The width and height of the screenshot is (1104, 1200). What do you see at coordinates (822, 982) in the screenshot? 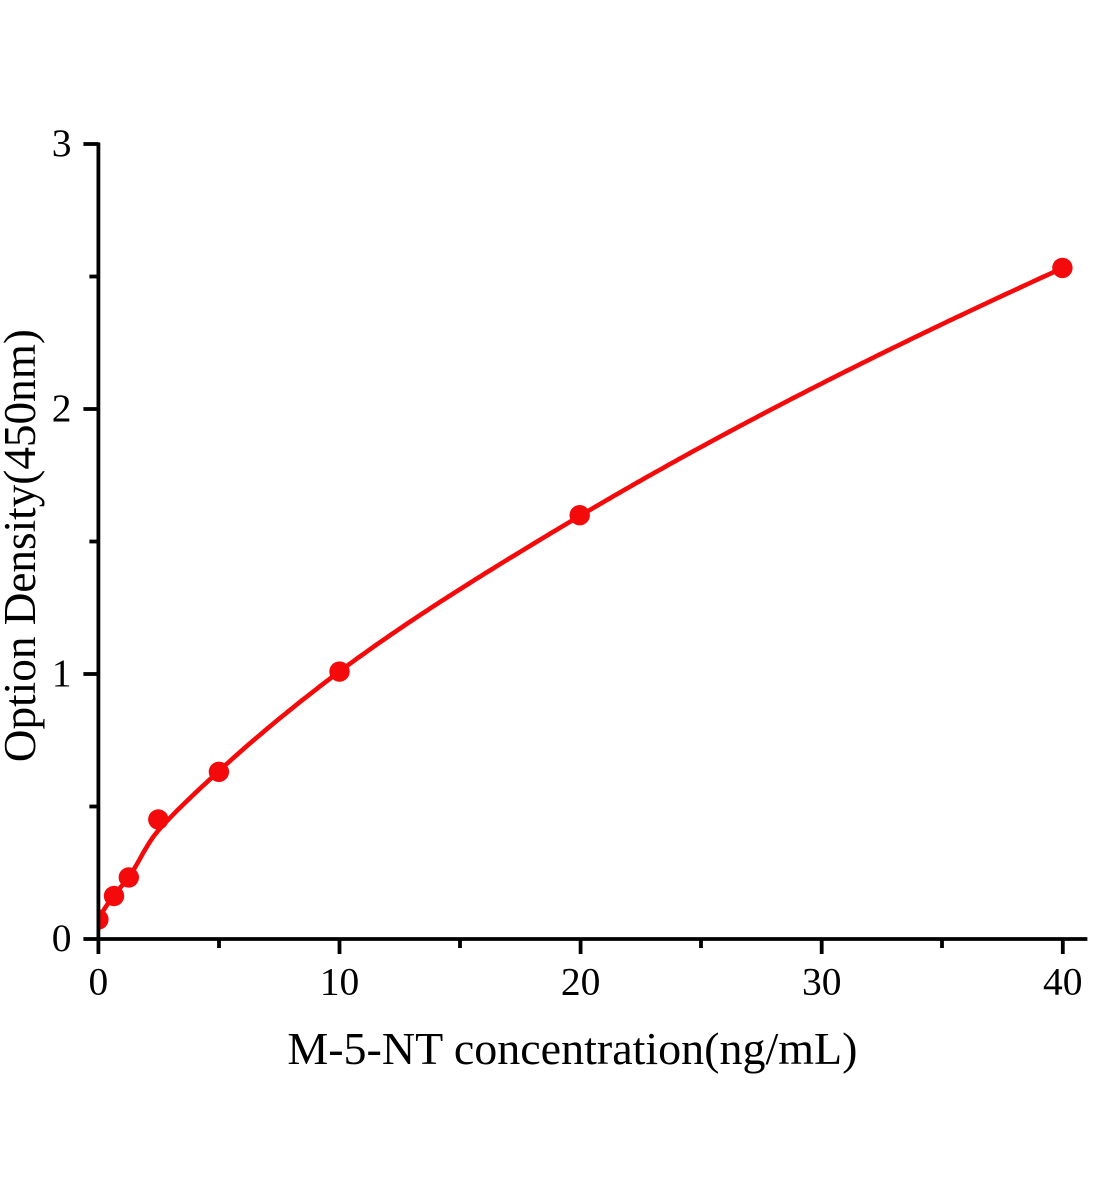
I see `svg-text: 30` at bounding box center [822, 982].